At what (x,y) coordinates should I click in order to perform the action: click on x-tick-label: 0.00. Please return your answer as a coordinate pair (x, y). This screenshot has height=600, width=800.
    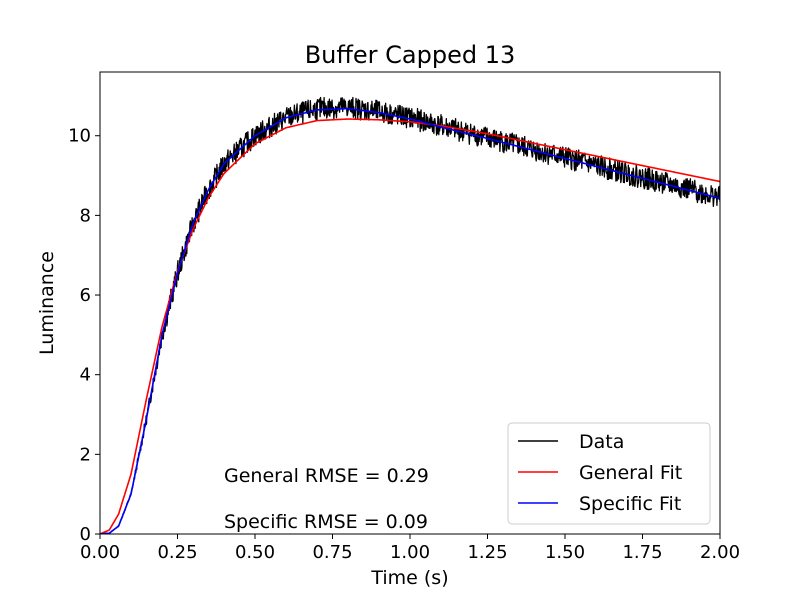
    Looking at the image, I should click on (100, 552).